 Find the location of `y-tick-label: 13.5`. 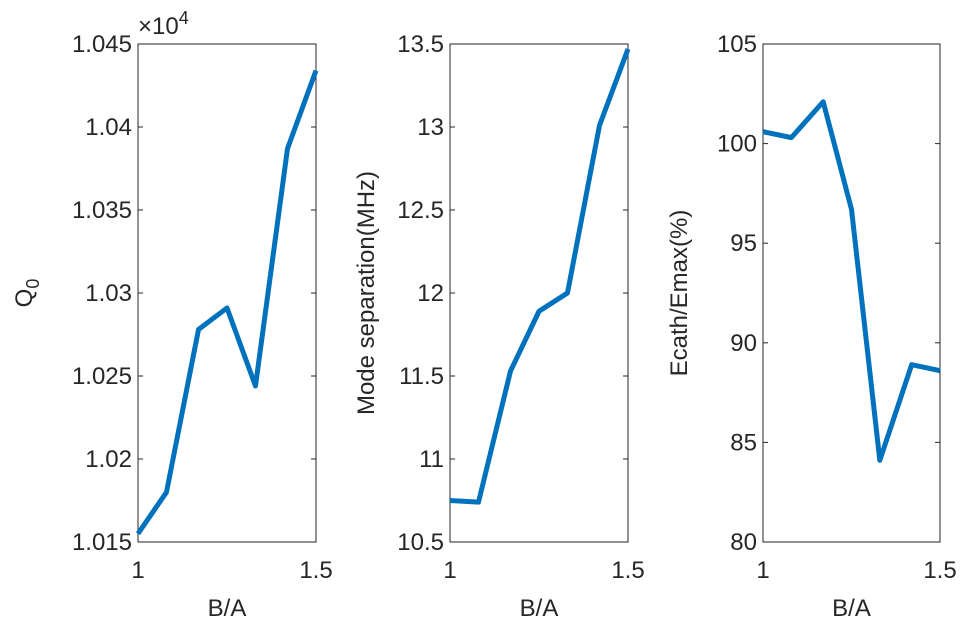

y-tick-label: 13.5 is located at coordinates (420, 44).